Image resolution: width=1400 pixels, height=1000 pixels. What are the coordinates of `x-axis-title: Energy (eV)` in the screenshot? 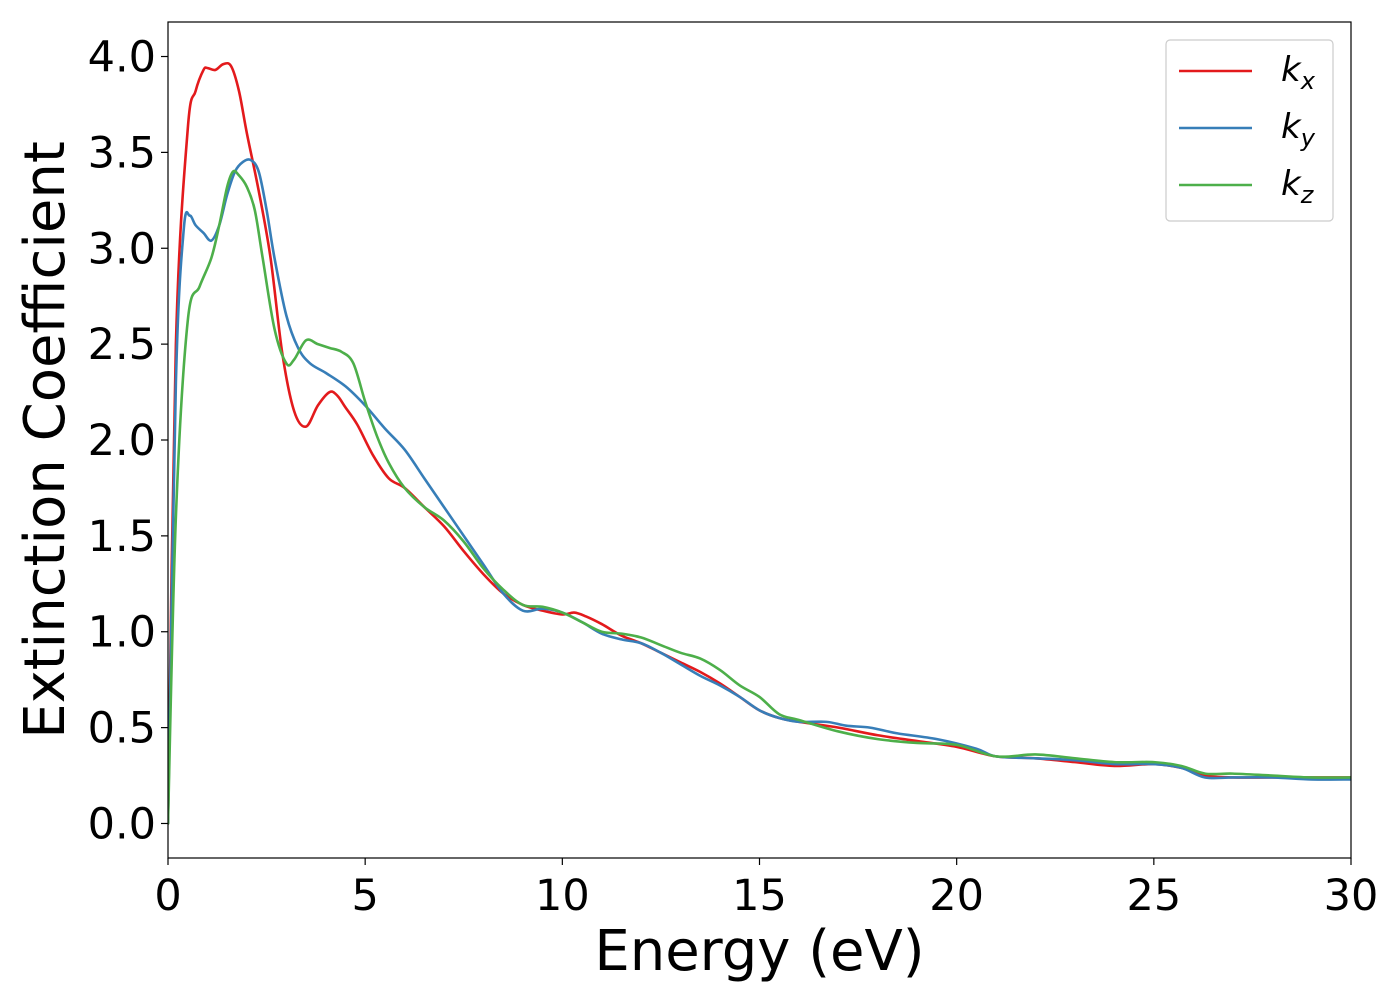 It's located at (759, 951).